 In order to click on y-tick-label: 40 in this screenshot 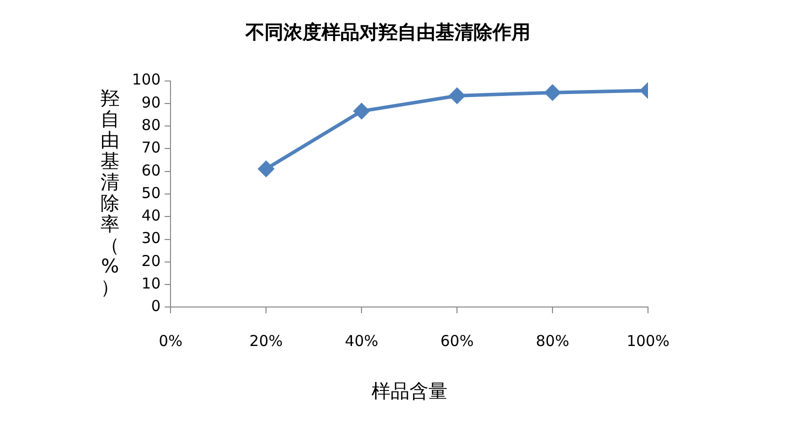, I will do `click(151, 215)`.